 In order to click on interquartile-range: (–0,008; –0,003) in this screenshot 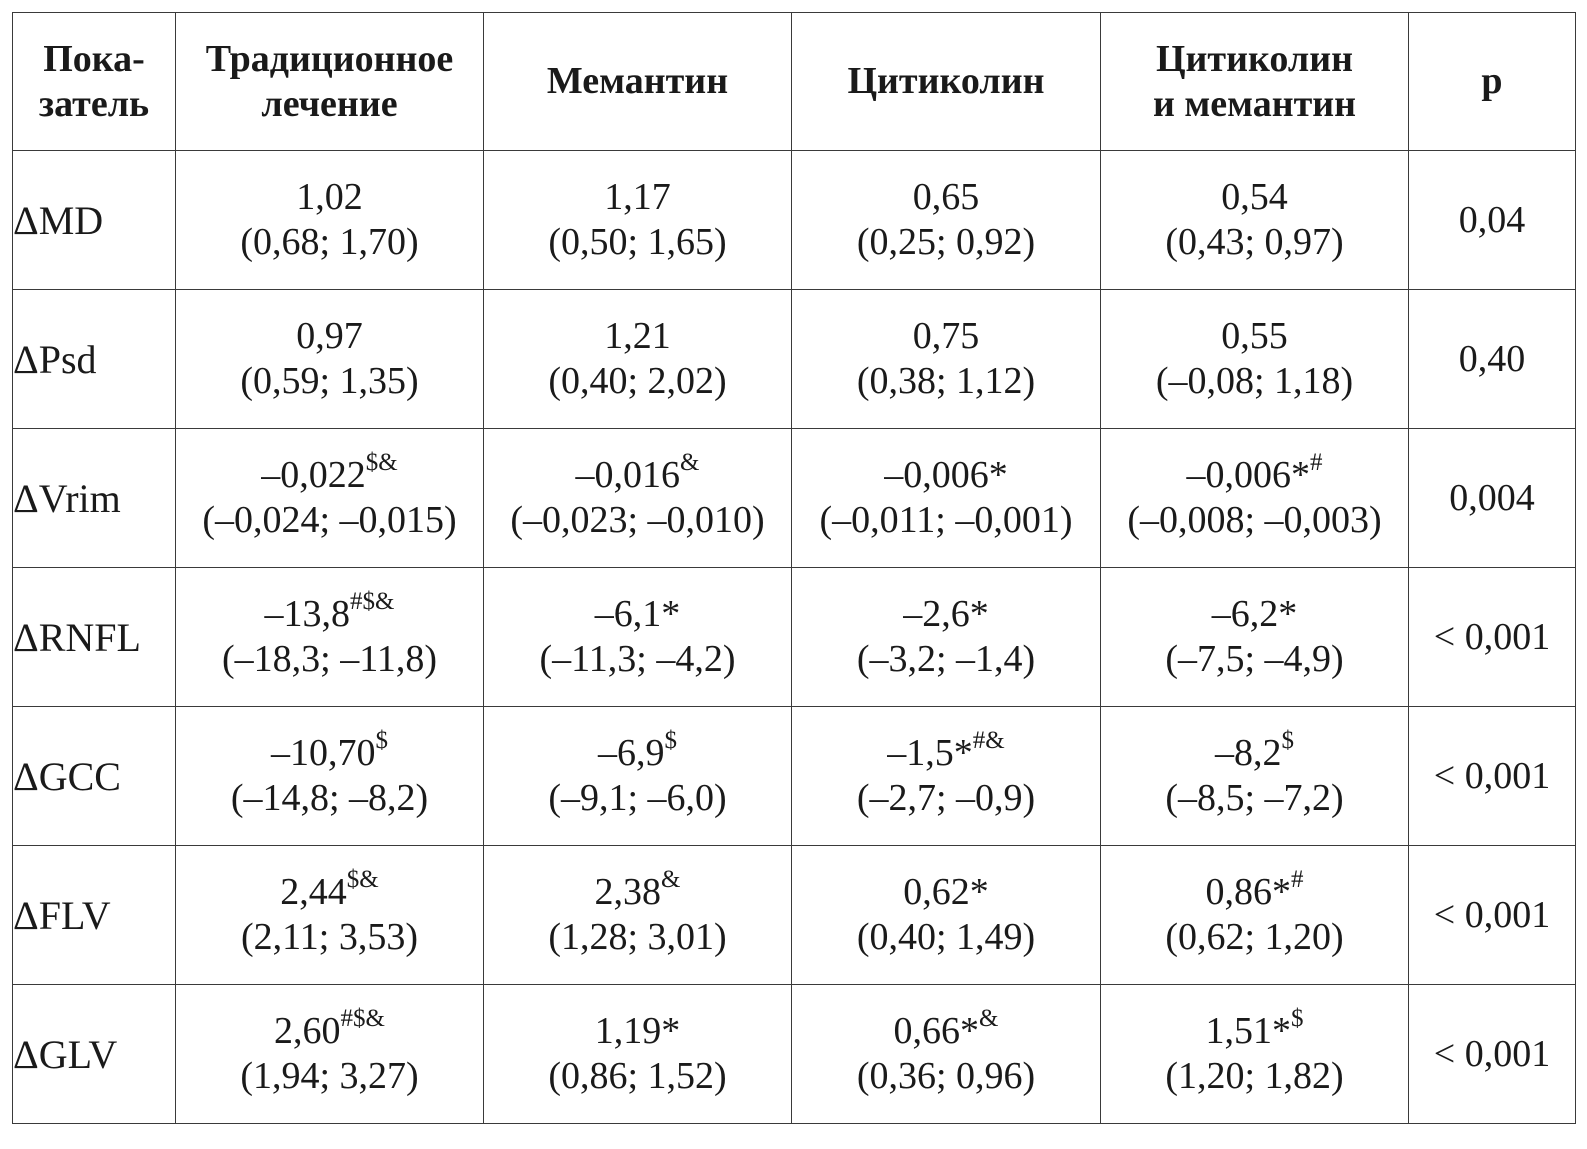, I will do `click(1254, 520)`.